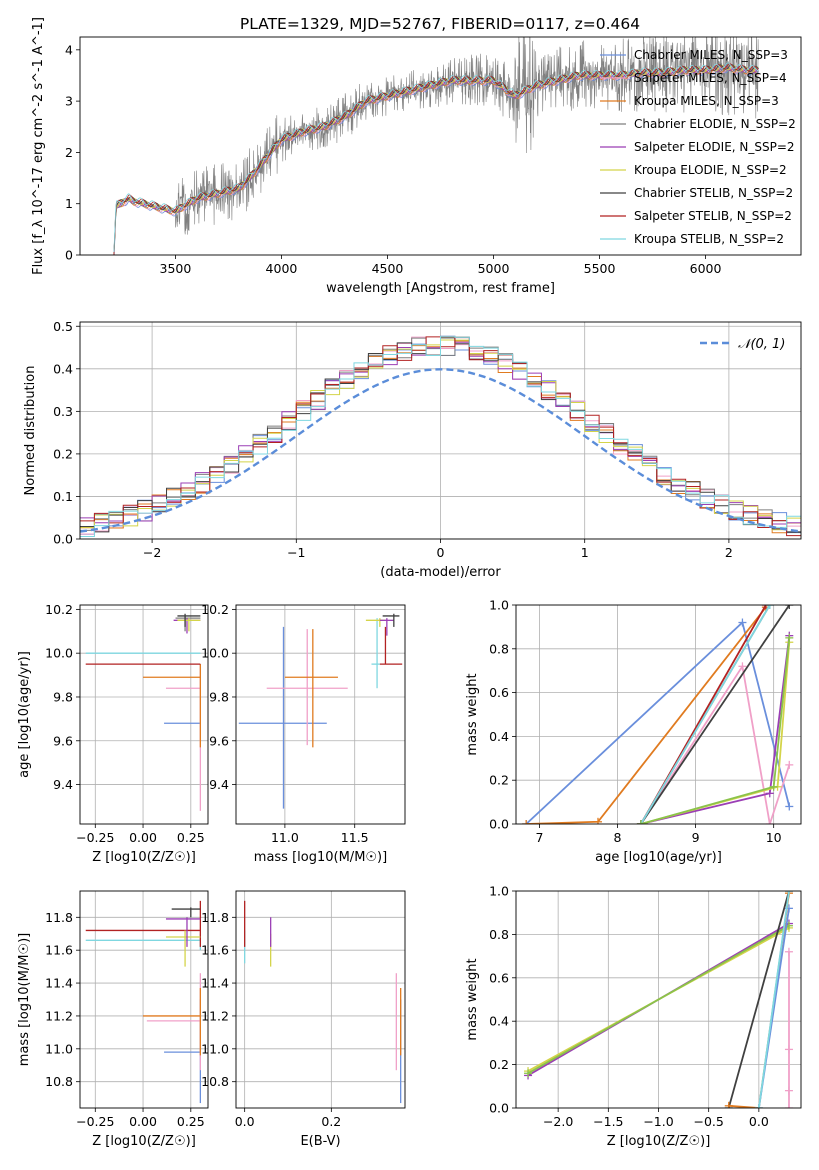 The width and height of the screenshot is (819, 1170). I want to click on y-tick-label: 10.8, so click(215, 1081).